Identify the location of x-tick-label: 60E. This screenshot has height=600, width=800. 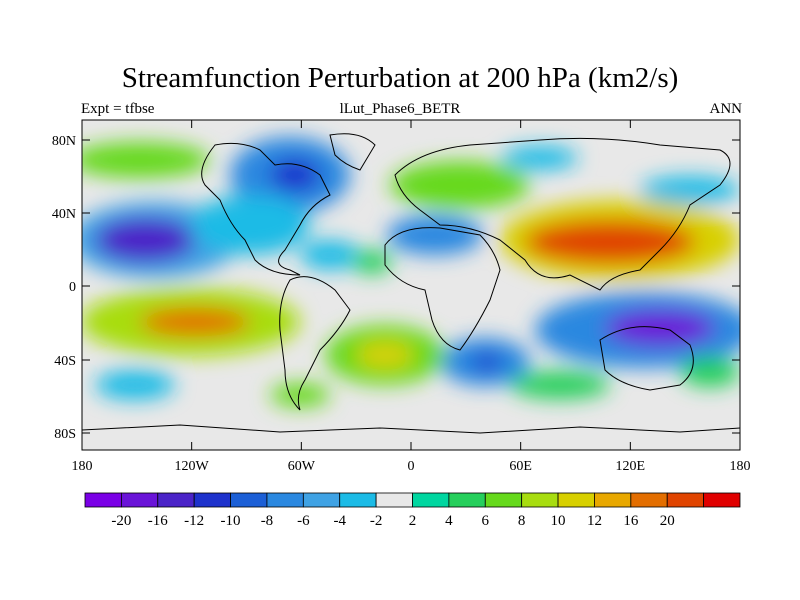
(520, 466).